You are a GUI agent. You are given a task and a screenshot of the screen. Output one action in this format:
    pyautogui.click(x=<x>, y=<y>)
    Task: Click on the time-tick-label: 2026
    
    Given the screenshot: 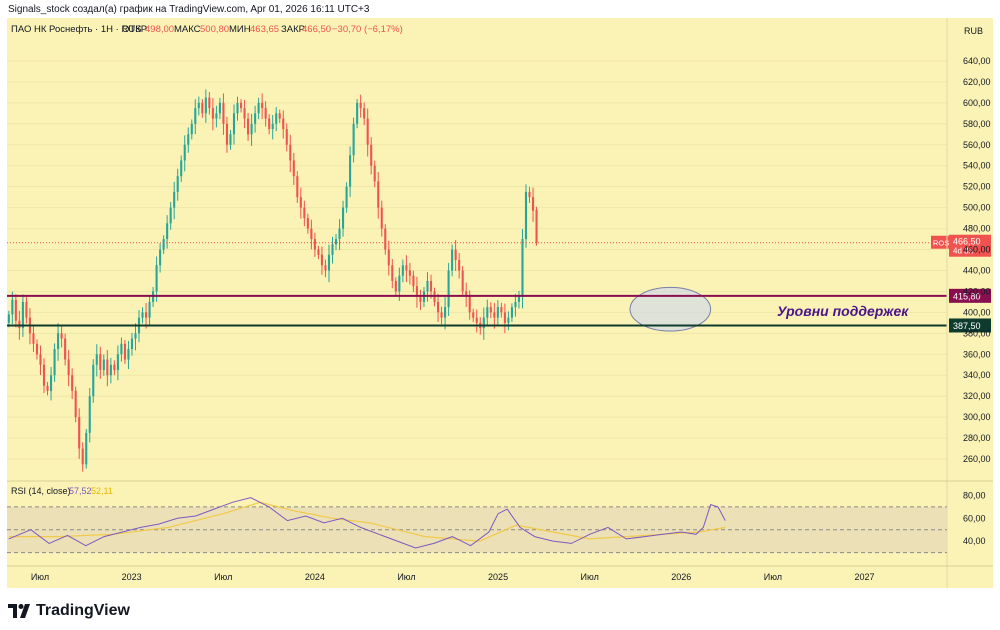 What is the action you would take?
    pyautogui.click(x=681, y=577)
    